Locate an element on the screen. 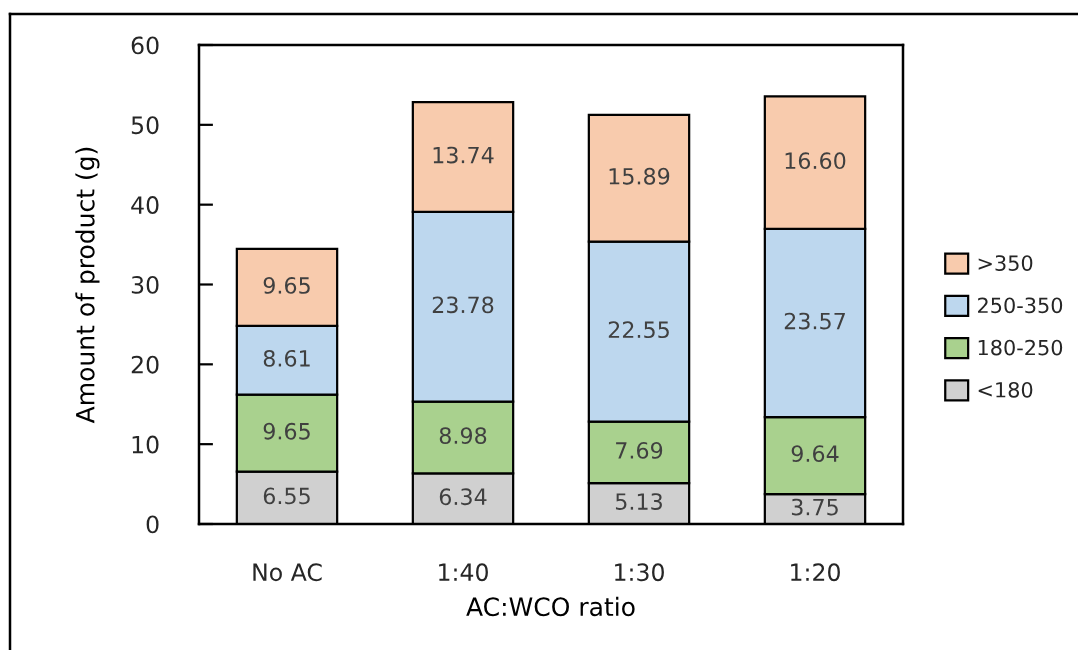  x-tick-label: 1:40 is located at coordinates (463, 572).